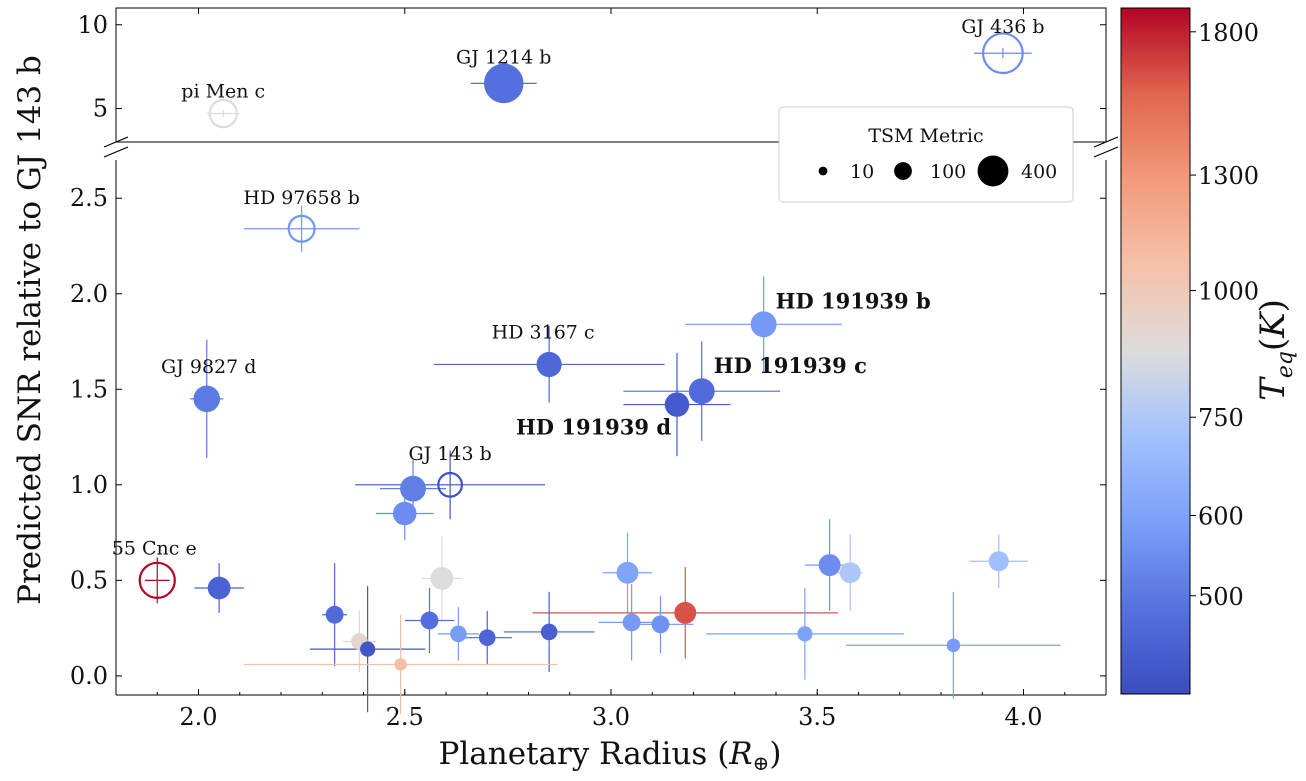 This screenshot has width=1306, height=781. What do you see at coordinates (1221, 516) in the screenshot?
I see `colorbar-tick-label: 600` at bounding box center [1221, 516].